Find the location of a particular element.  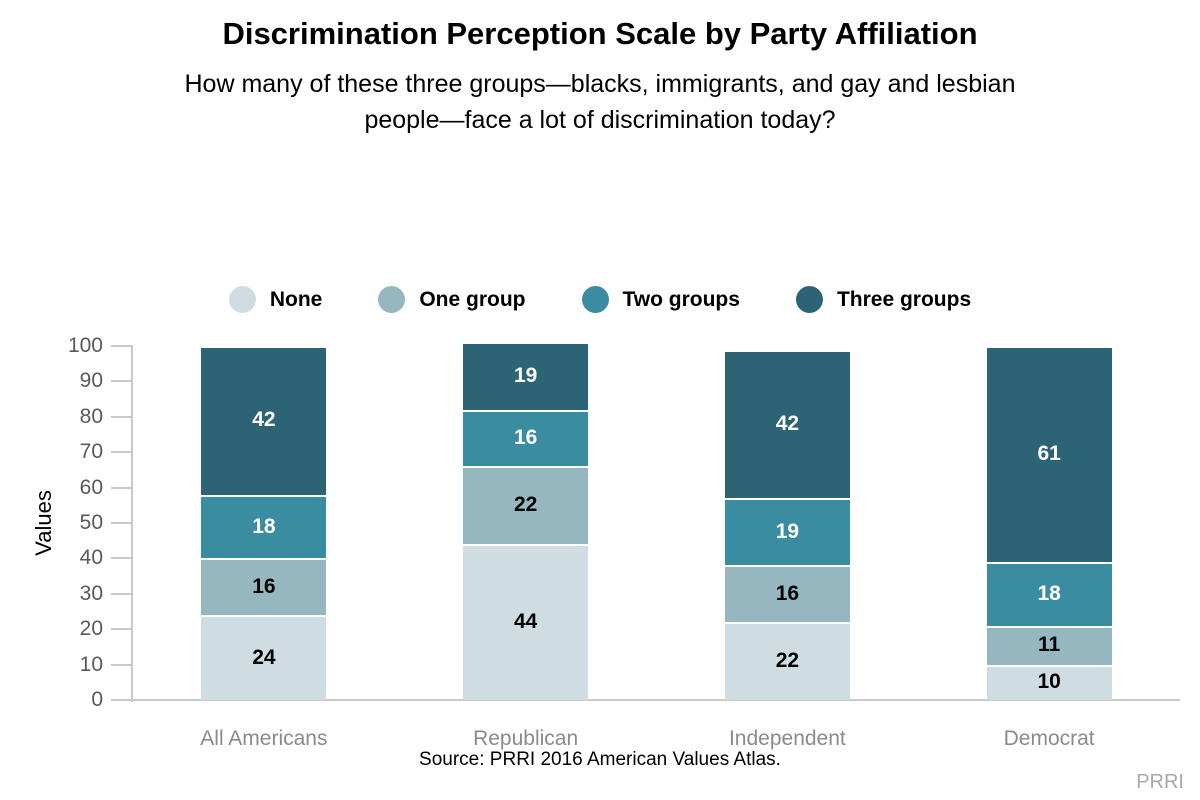

bar-segment-all-americans-three-groups is located at coordinates (264, 420).